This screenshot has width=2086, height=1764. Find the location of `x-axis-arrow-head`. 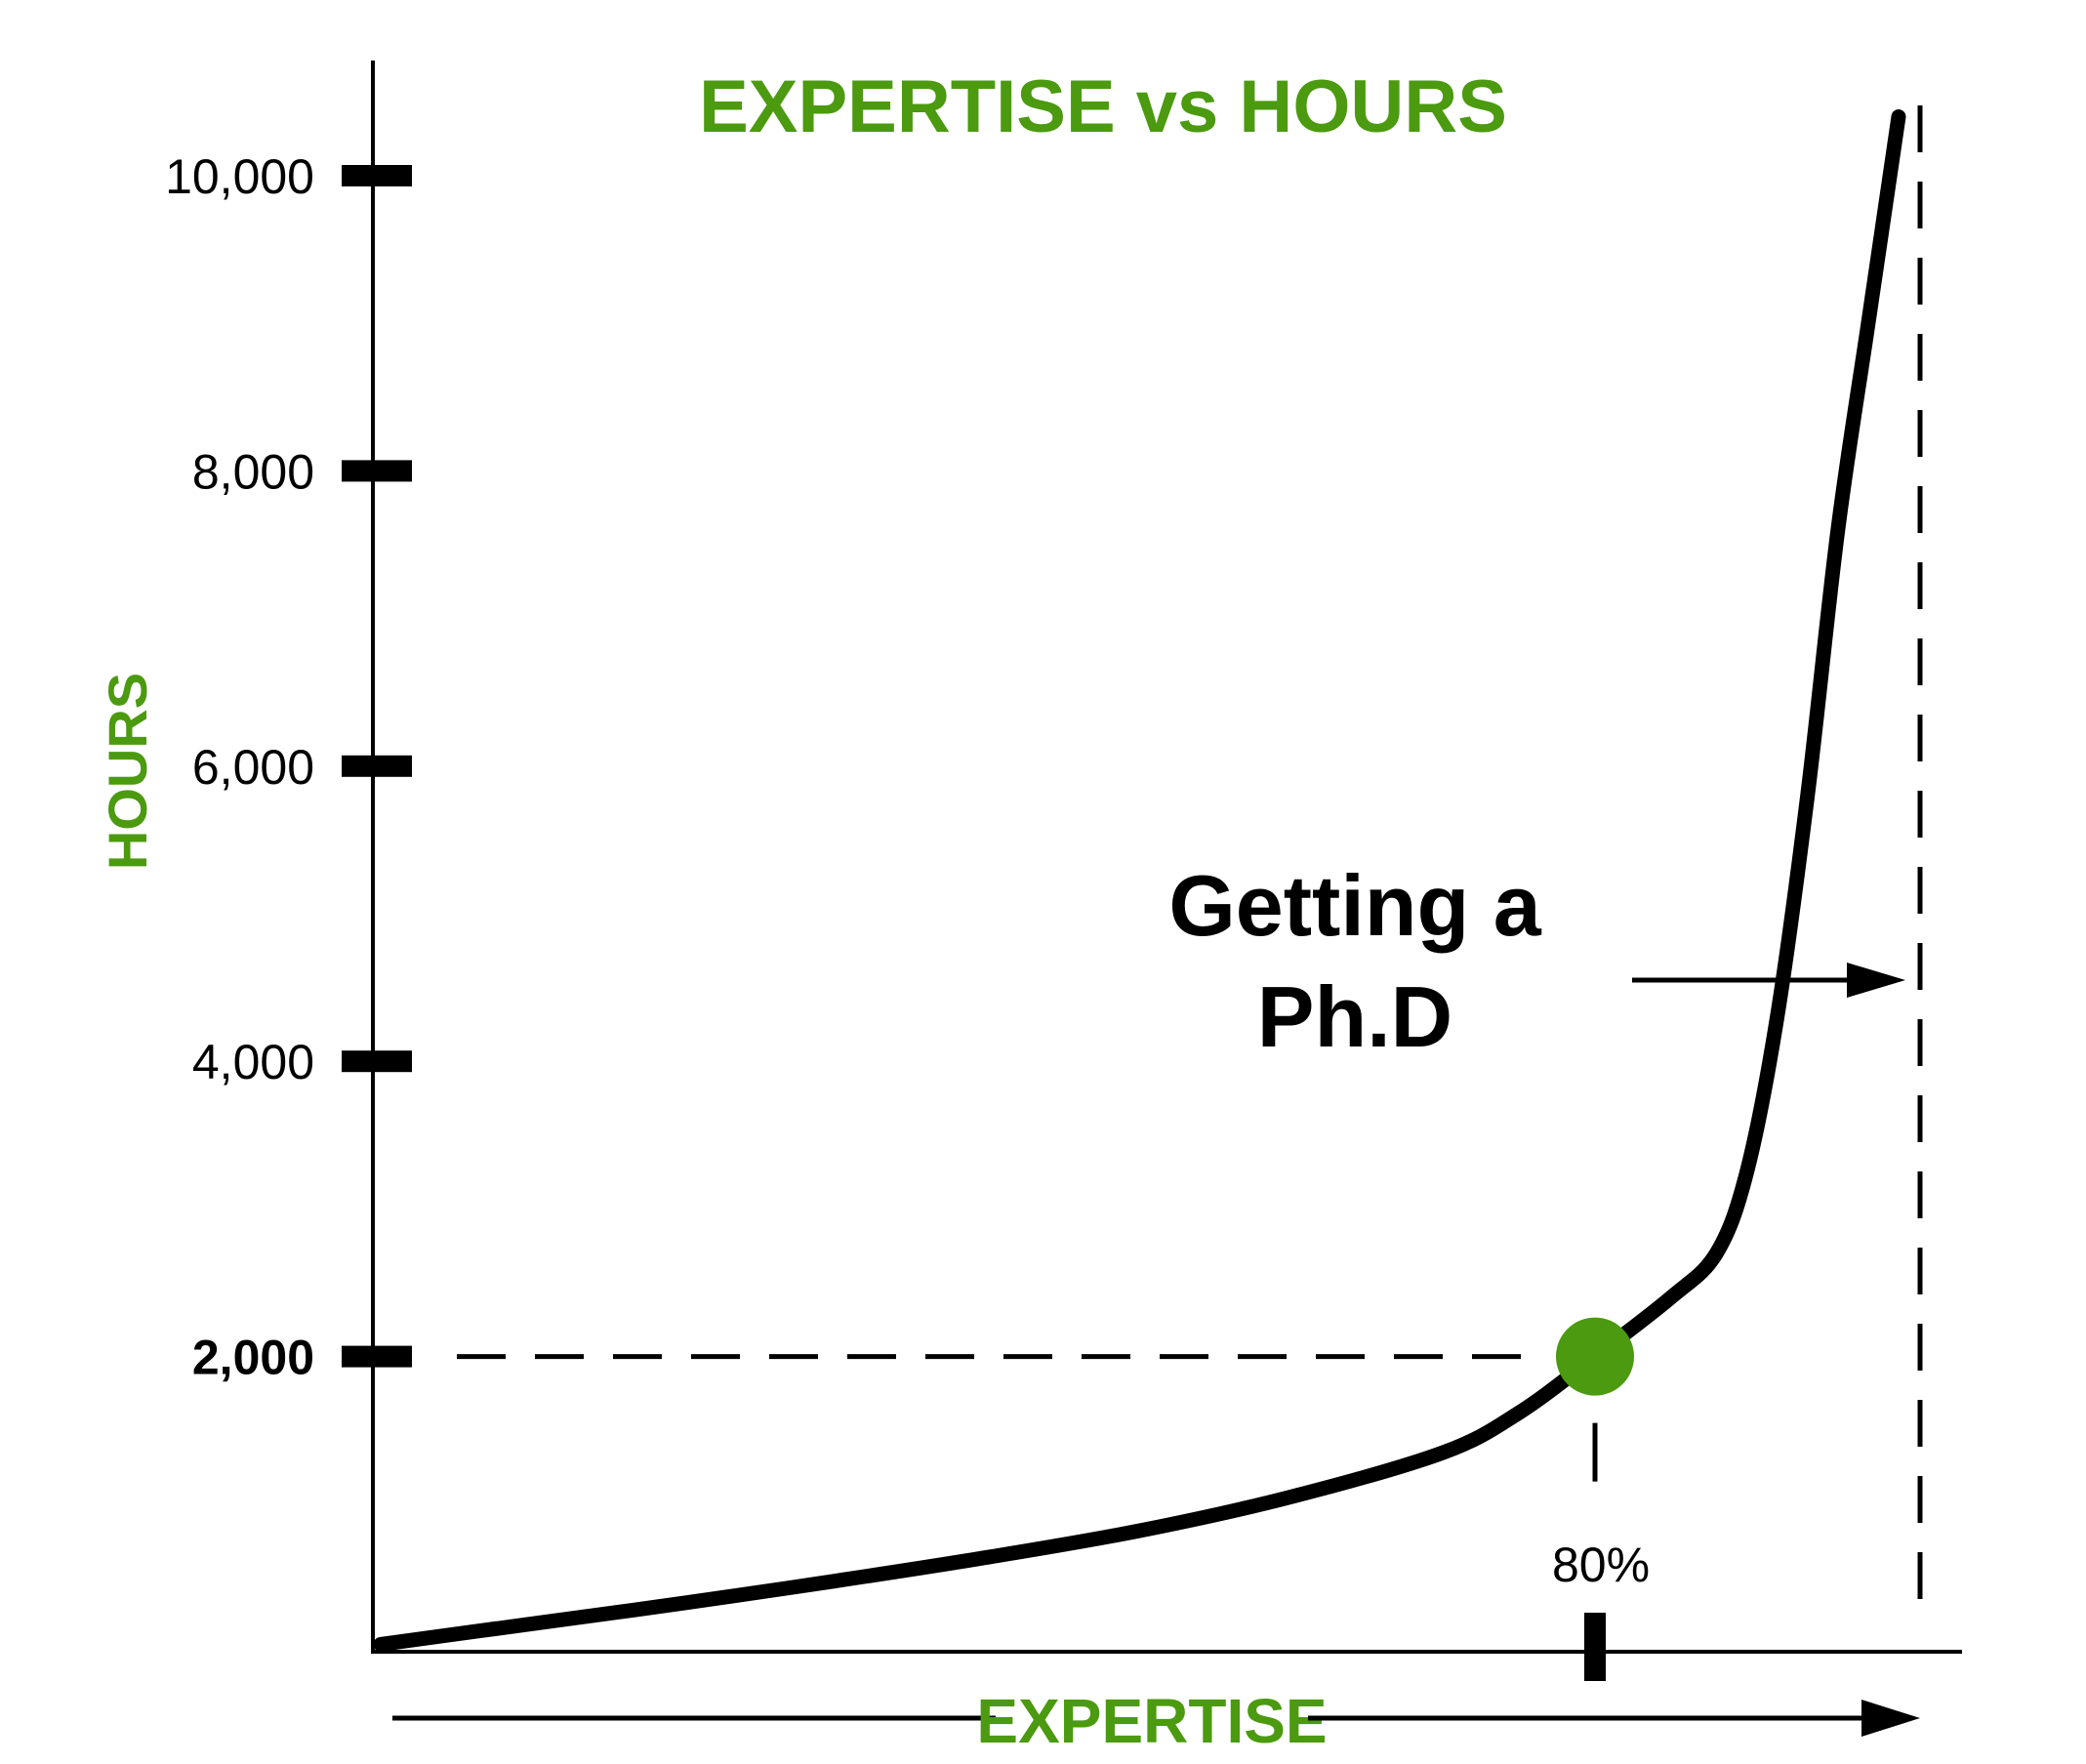

x-axis-arrow-head is located at coordinates (1890, 1718).